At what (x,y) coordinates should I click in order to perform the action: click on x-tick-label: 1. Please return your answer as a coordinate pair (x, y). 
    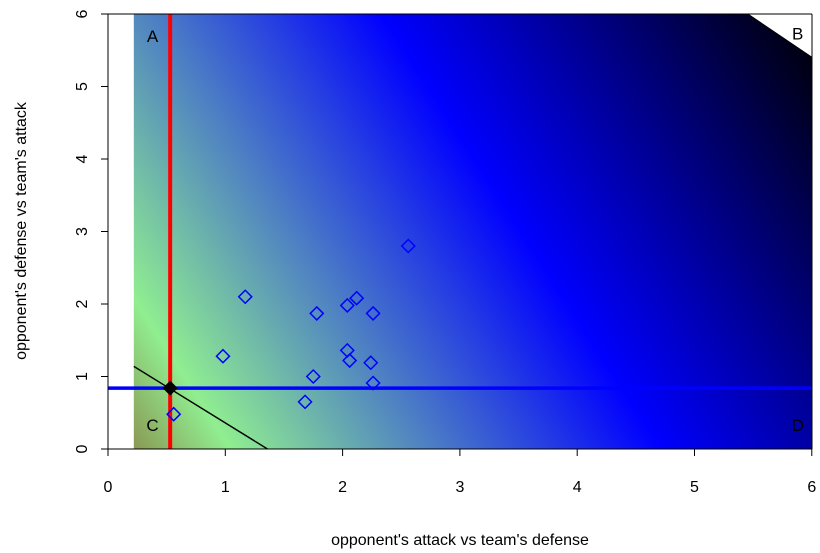
    Looking at the image, I should click on (225, 487).